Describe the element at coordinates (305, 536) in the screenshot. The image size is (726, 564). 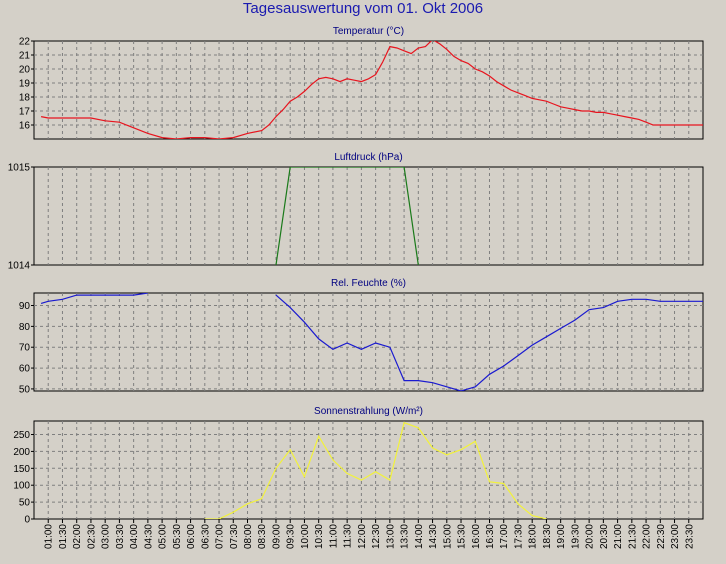
I see `xtick-label: 10:00` at that location.